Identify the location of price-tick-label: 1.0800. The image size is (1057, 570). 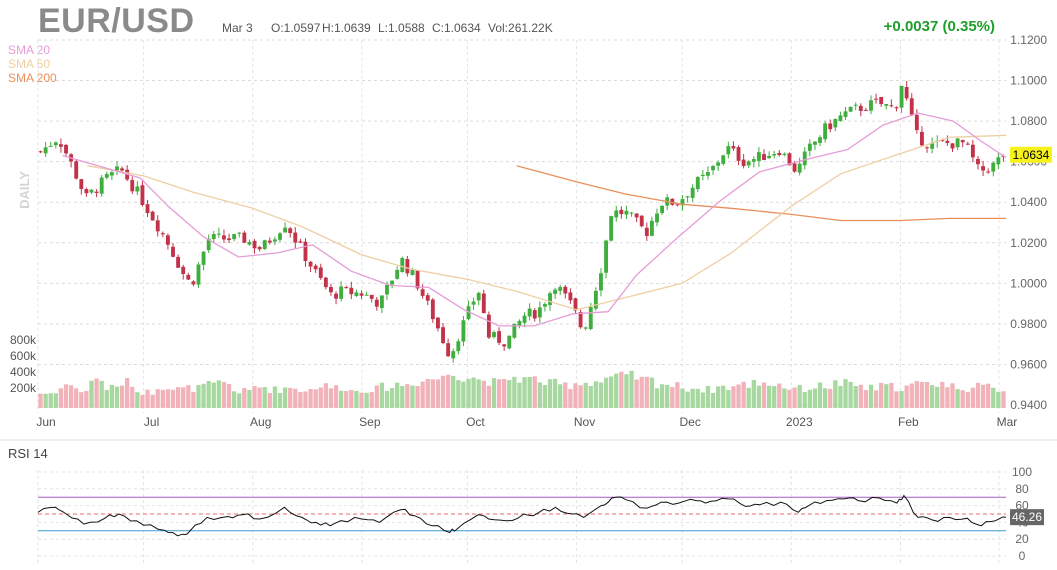
(1028, 121).